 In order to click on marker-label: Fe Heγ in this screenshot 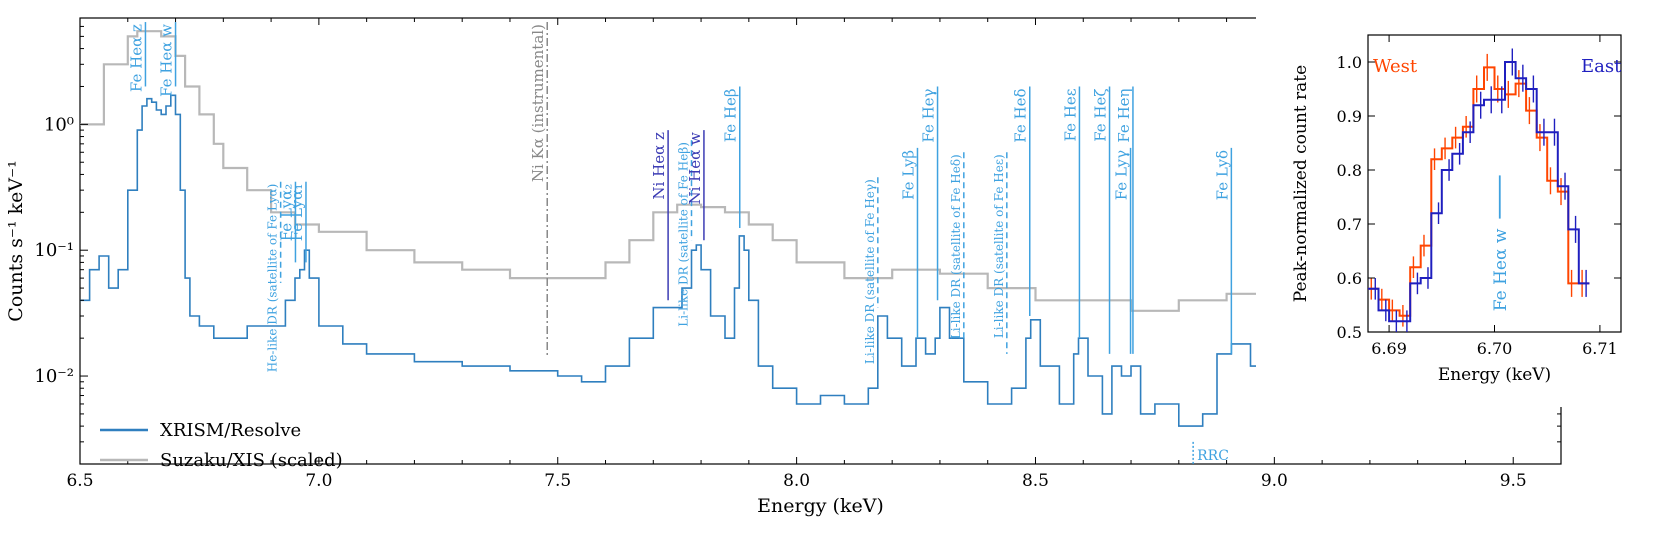, I will do `click(929, 115)`.